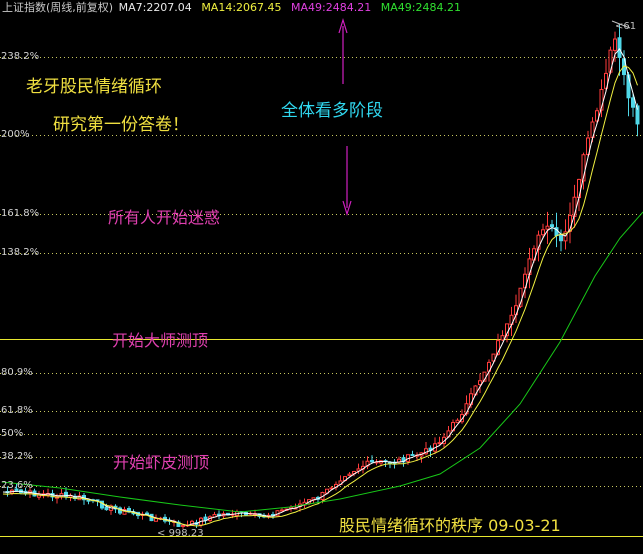 Image resolution: width=643 pixels, height=554 pixels. Describe the element at coordinates (20, 252) in the screenshot. I see `fib-level-label: 138.2%` at that location.